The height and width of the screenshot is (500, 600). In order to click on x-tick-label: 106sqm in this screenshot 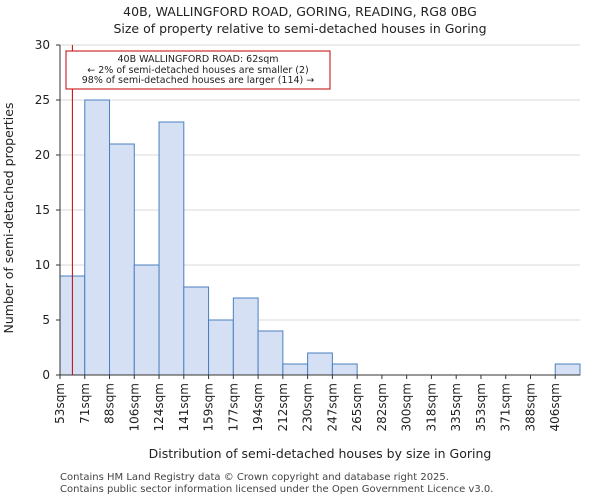, I will do `click(134, 407)`.